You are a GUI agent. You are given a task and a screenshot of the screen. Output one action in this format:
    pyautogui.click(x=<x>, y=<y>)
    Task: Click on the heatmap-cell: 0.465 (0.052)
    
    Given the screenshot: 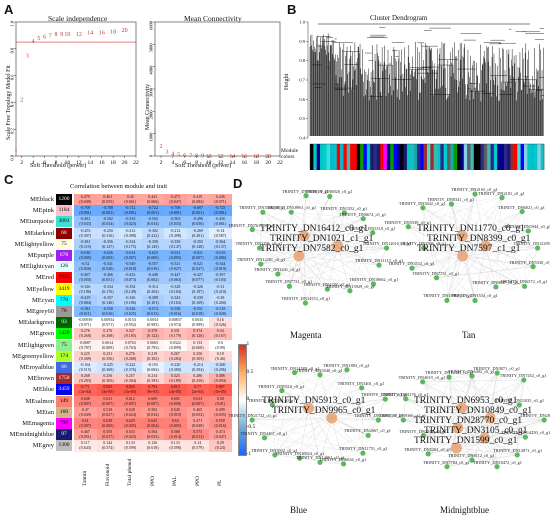 What is the action you would take?
    pyautogui.click(x=197, y=412)
    